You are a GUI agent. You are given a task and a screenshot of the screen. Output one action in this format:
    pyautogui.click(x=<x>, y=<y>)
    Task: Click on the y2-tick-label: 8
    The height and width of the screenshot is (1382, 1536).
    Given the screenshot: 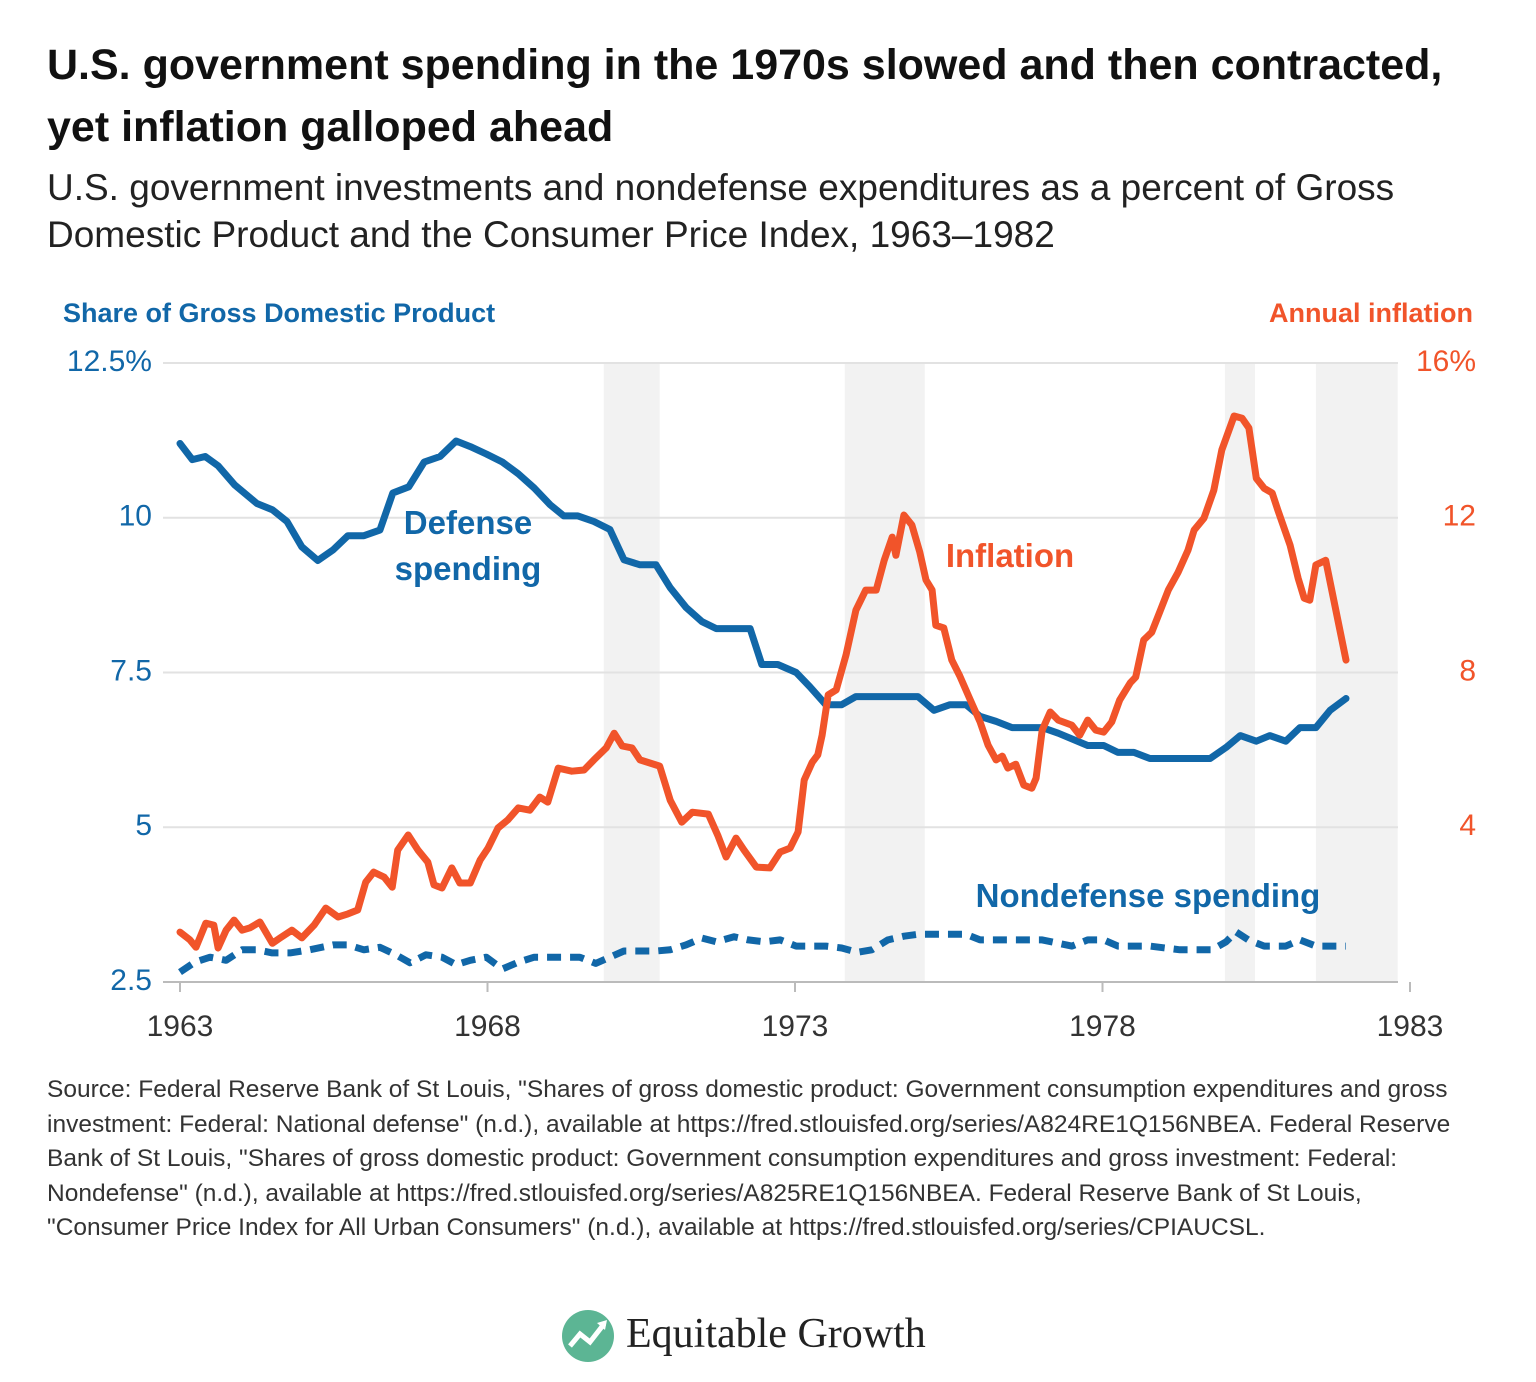 What is the action you would take?
    pyautogui.click(x=1467, y=670)
    